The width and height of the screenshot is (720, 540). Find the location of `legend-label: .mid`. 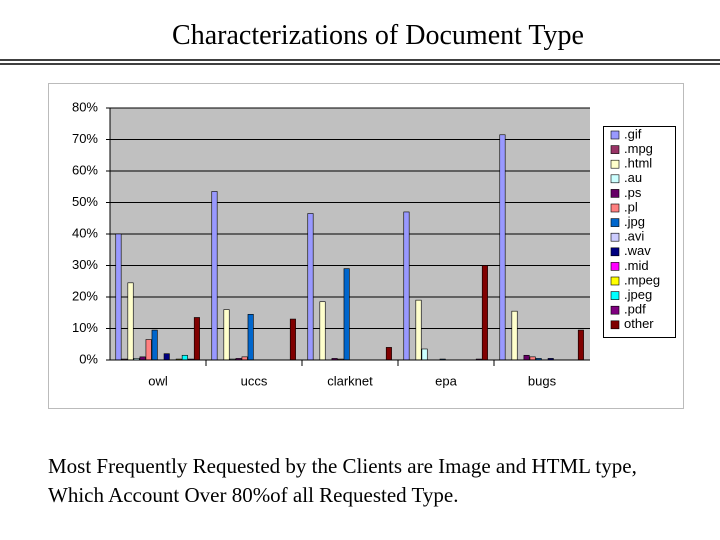

legend-label: .mid is located at coordinates (636, 265).